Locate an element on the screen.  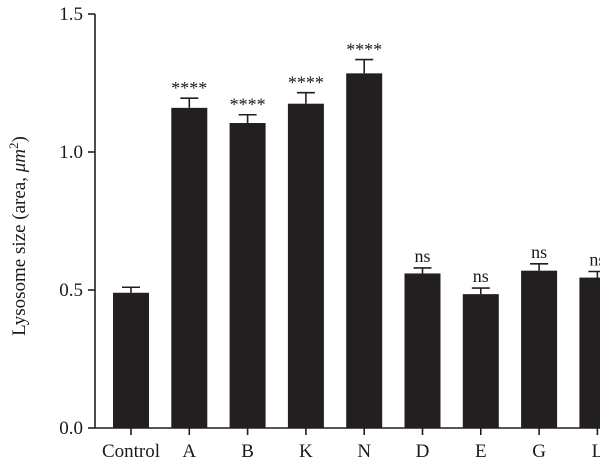
bar-e is located at coordinates (480, 361).